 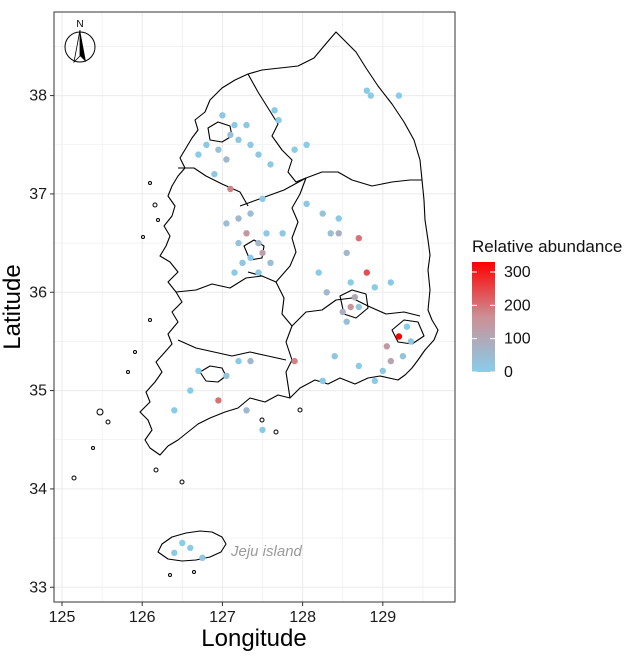 I want to click on x-tick-label: 126, so click(x=142, y=617).